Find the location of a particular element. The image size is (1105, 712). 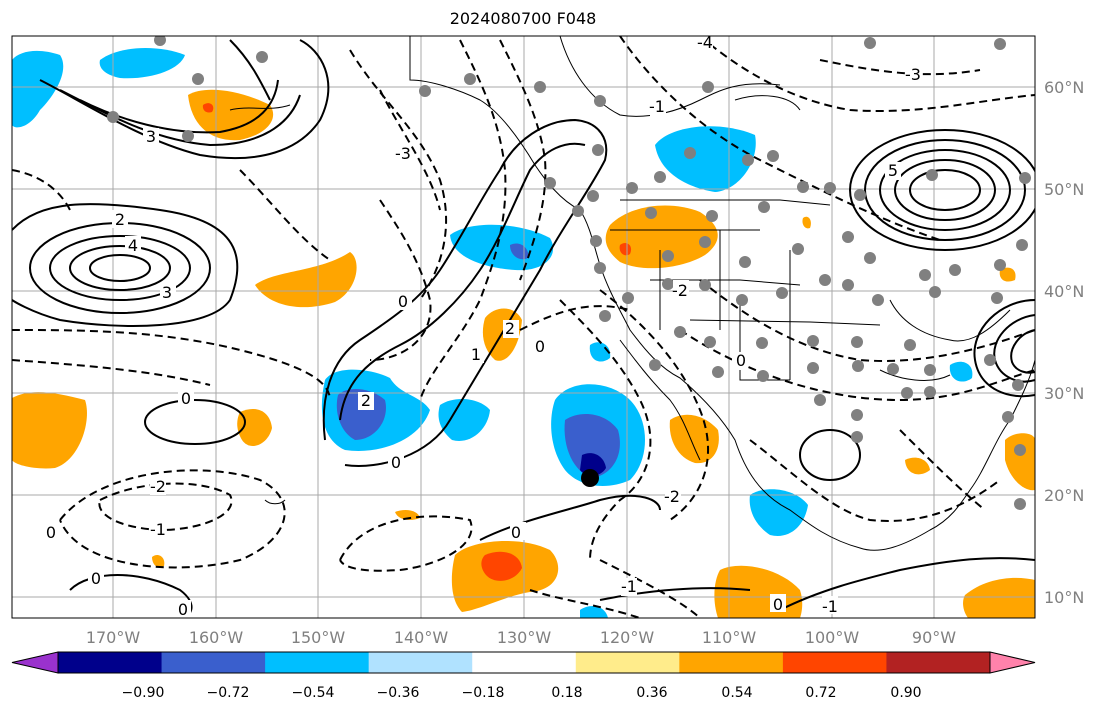

colorbar-tick: 0.18 is located at coordinates (566, 693).